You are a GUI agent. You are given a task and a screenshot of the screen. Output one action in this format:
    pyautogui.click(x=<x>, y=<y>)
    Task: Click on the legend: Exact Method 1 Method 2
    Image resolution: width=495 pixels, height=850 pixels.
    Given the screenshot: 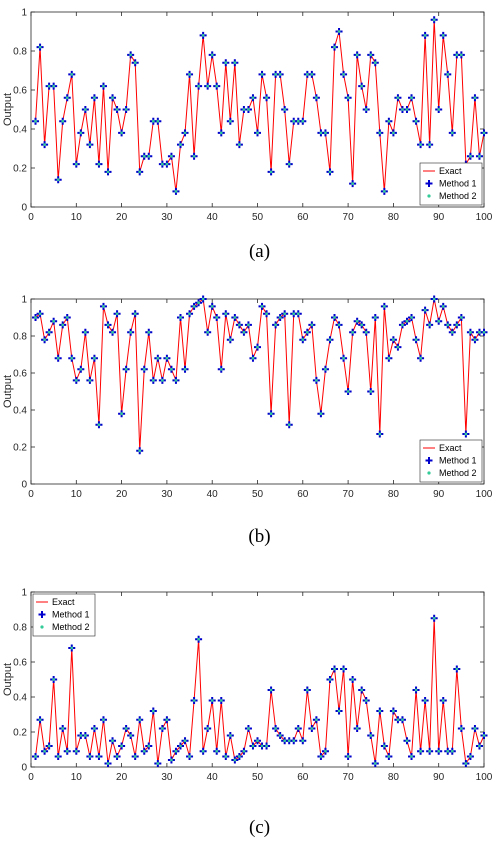 What is the action you would take?
    pyautogui.click(x=64, y=615)
    